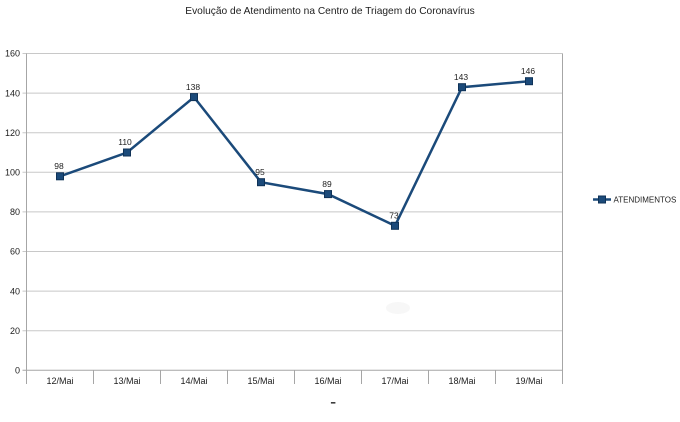 This screenshot has height=422, width=680. Describe the element at coordinates (12, 54) in the screenshot. I see `svg-text: 160` at that location.